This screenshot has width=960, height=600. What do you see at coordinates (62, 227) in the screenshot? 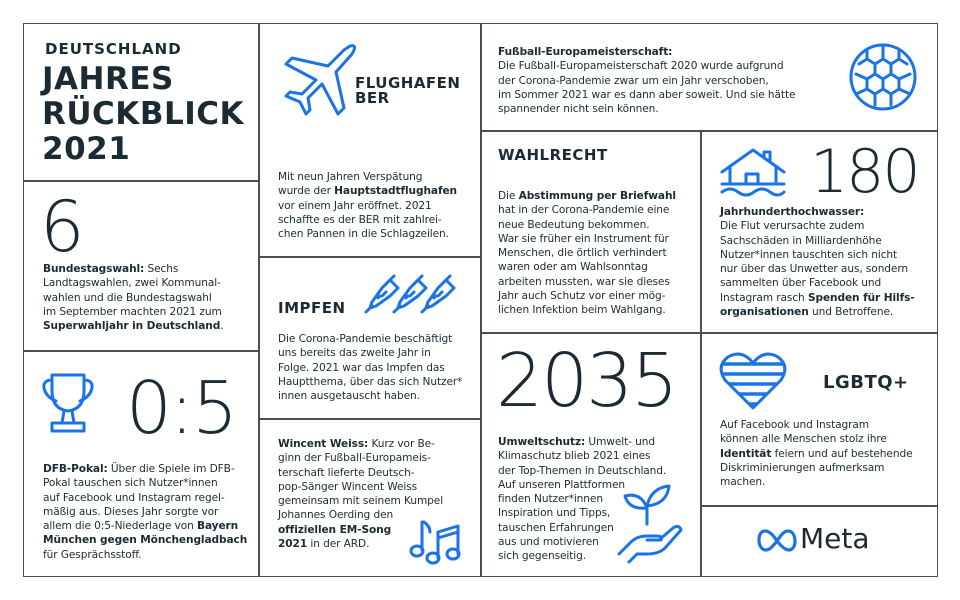
I see `stat-number: 6` at bounding box center [62, 227].